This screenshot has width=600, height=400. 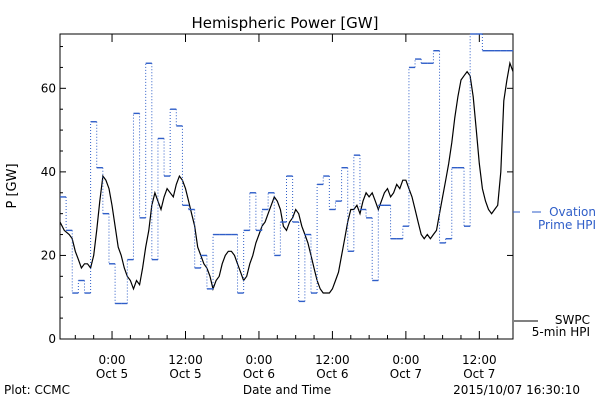 What do you see at coordinates (48, 255) in the screenshot?
I see `y-tick-label: 20` at bounding box center [48, 255].